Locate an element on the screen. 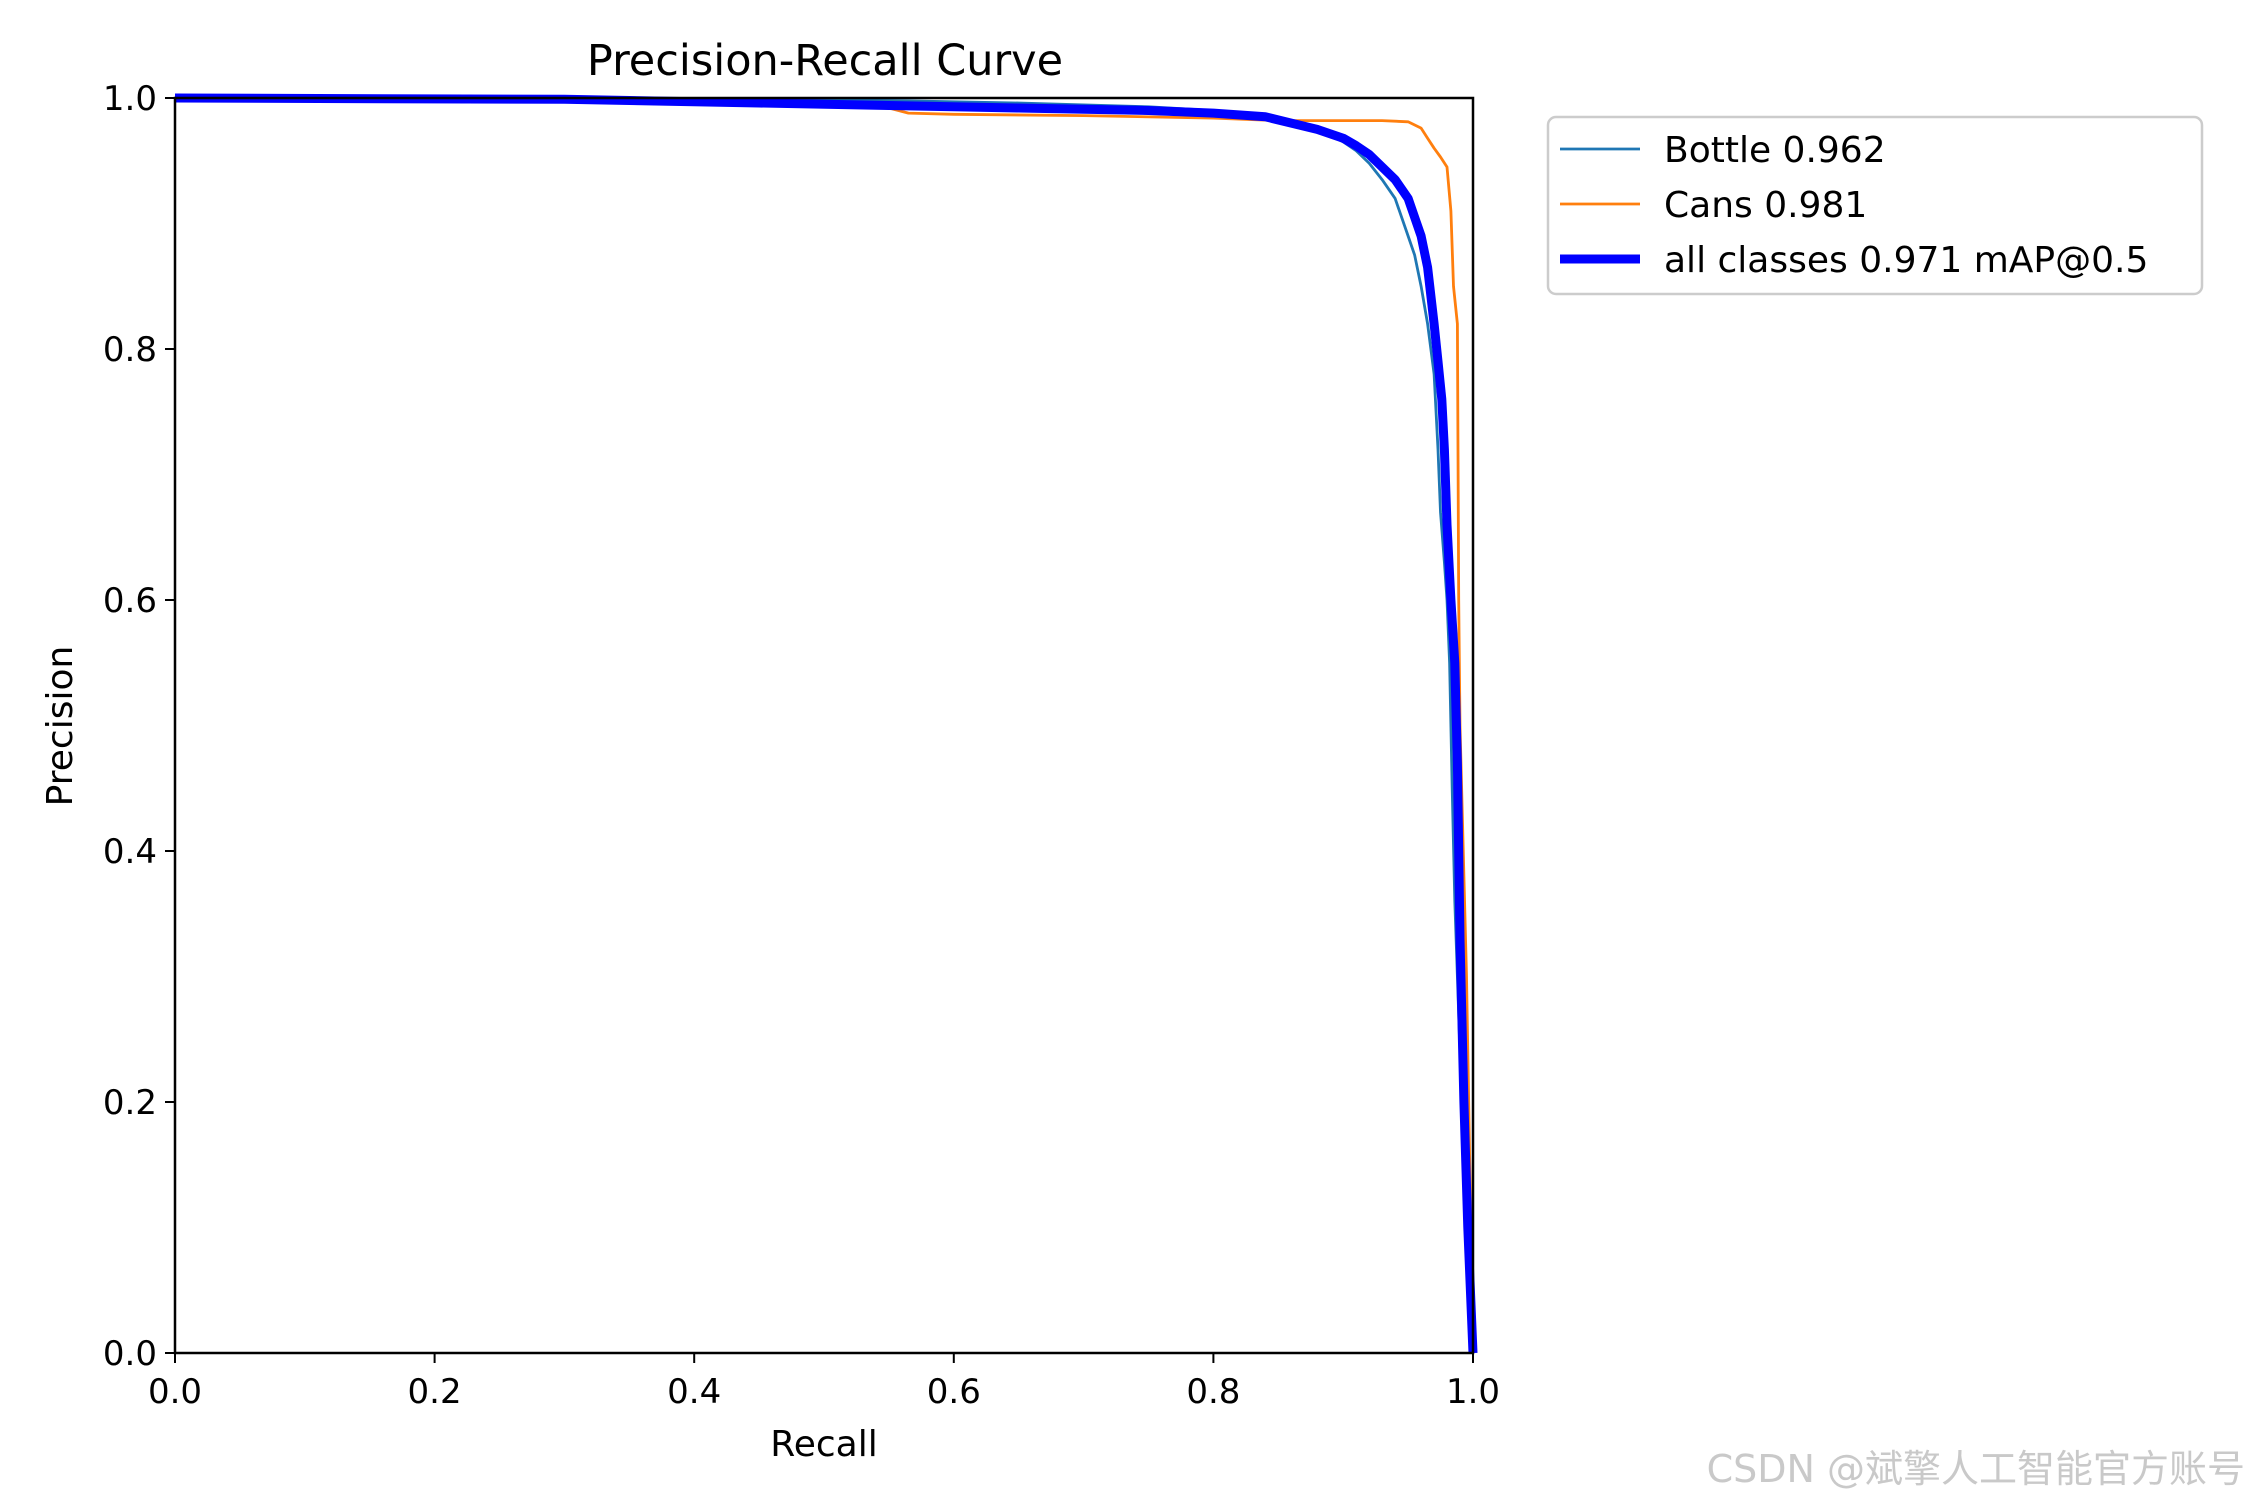 Image resolution: width=2250 pixels, height=1500 pixels. x-tick-label: 0.8 is located at coordinates (1213, 1392).